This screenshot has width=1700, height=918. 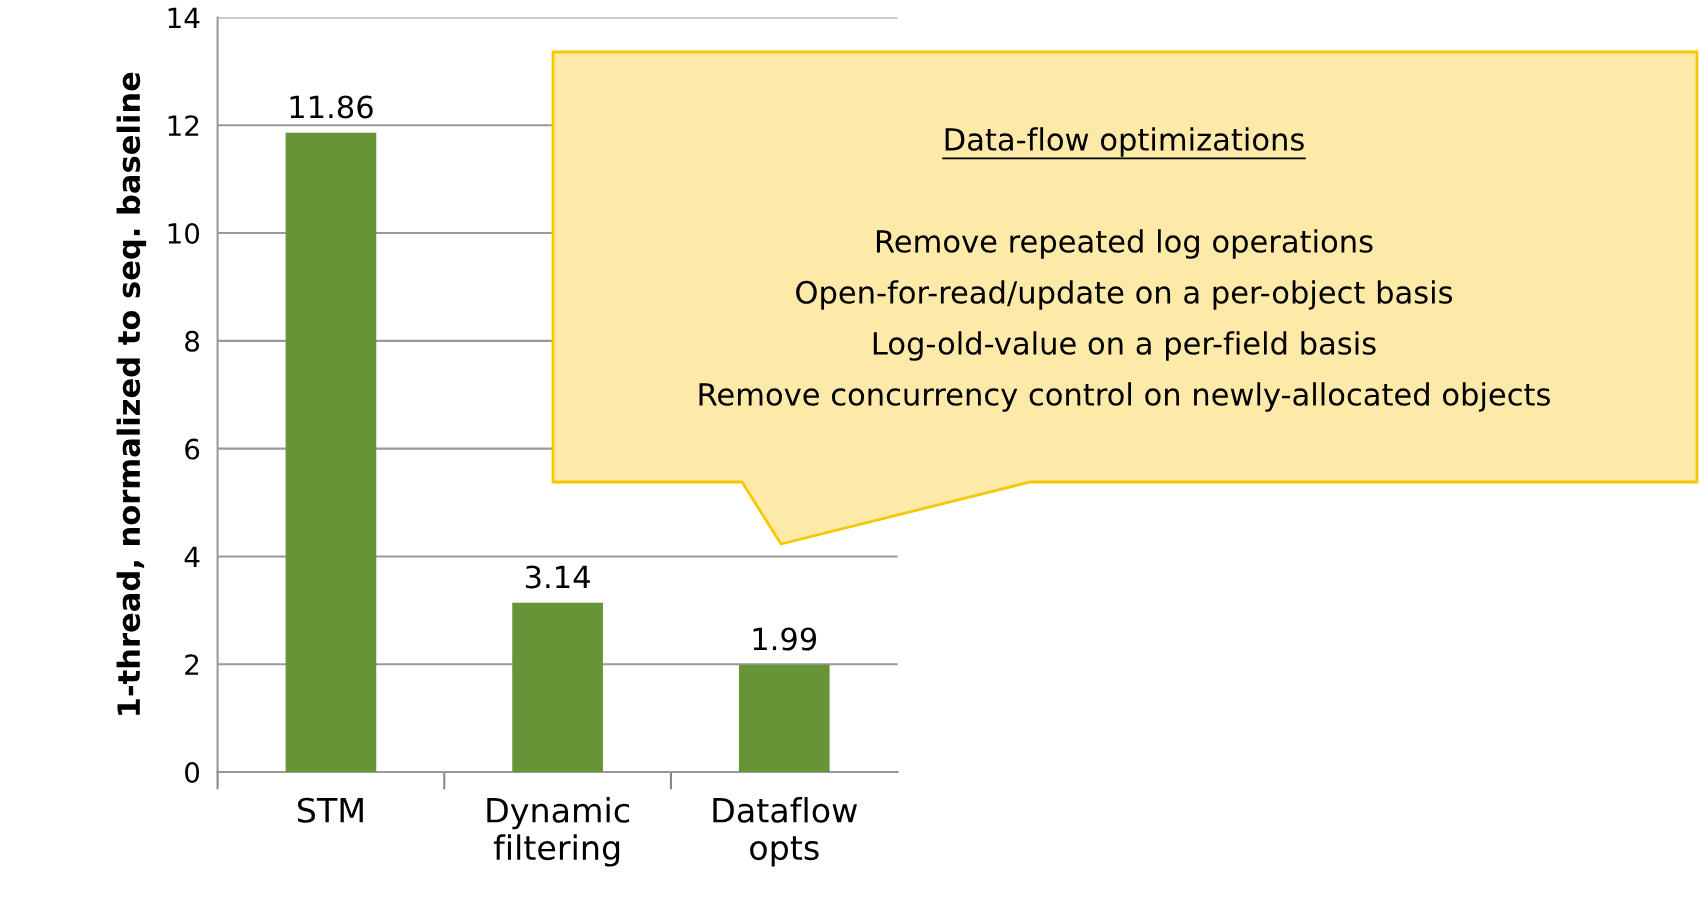 I want to click on y-tick-label: 14, so click(x=184, y=17).